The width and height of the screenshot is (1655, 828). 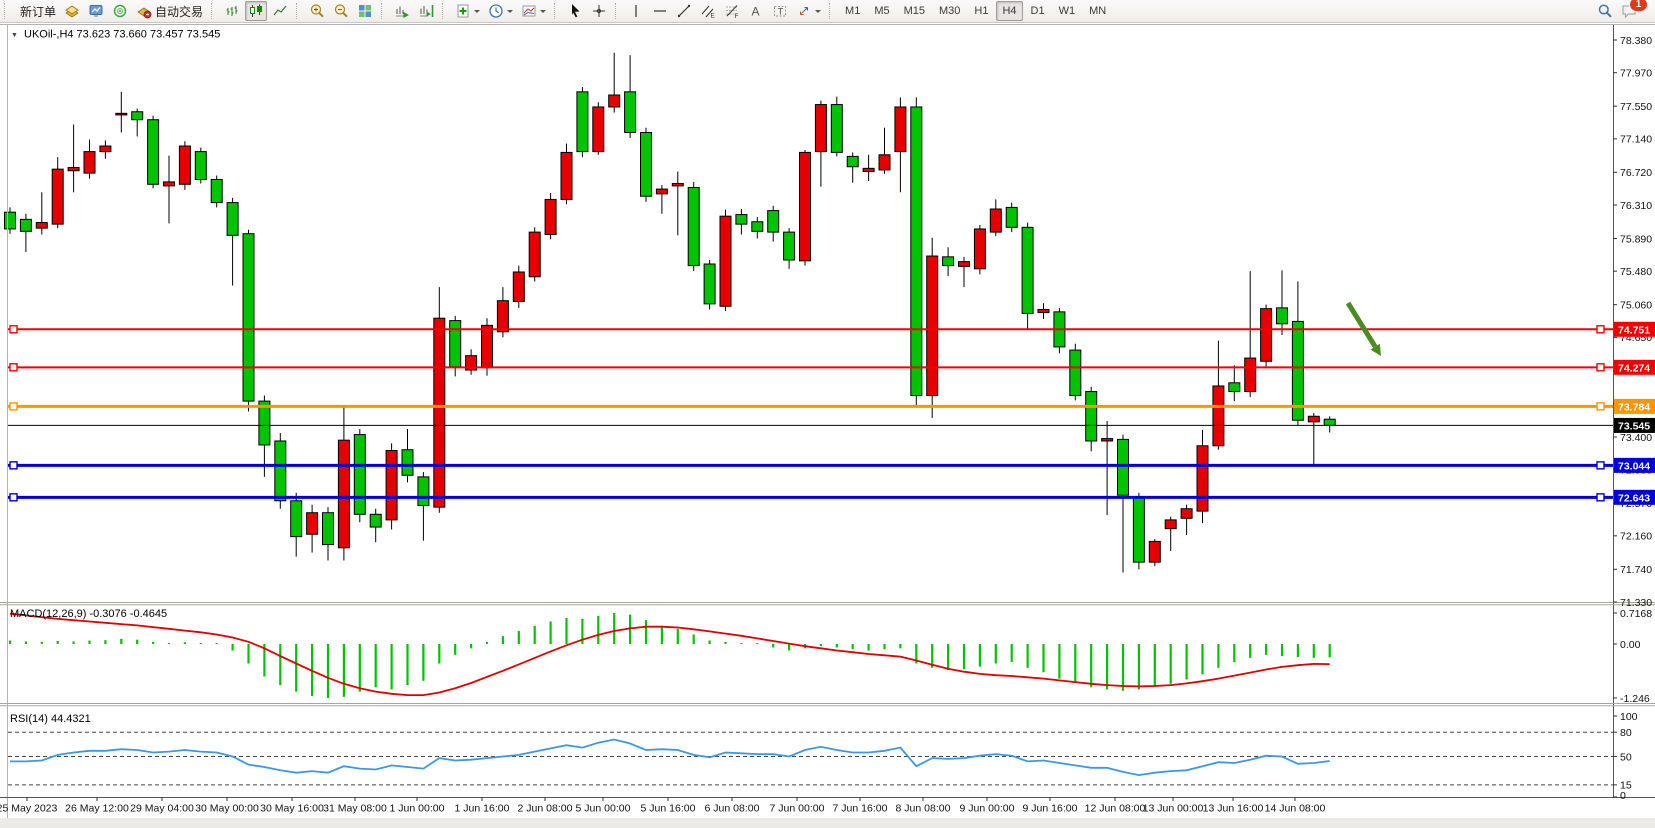 What do you see at coordinates (97, 809) in the screenshot?
I see `time-axis-label: 26 May 12:00` at bounding box center [97, 809].